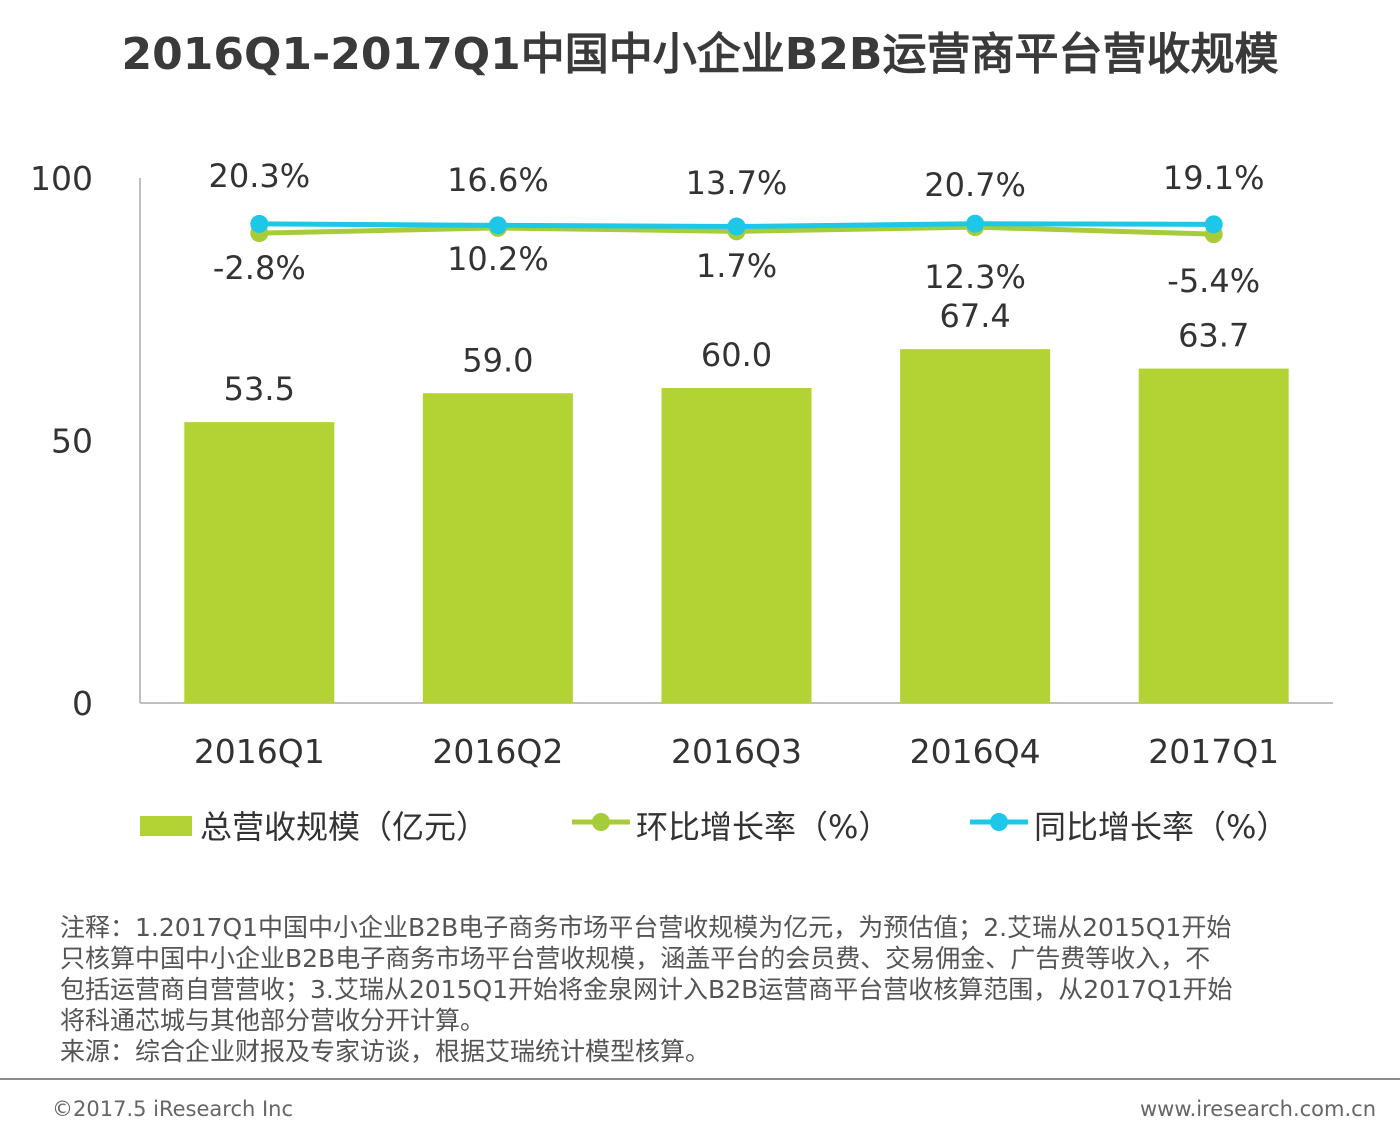 This screenshot has height=1138, width=1400. I want to click on legend-bar-label: 总营收规模（亿元）, so click(344, 827).